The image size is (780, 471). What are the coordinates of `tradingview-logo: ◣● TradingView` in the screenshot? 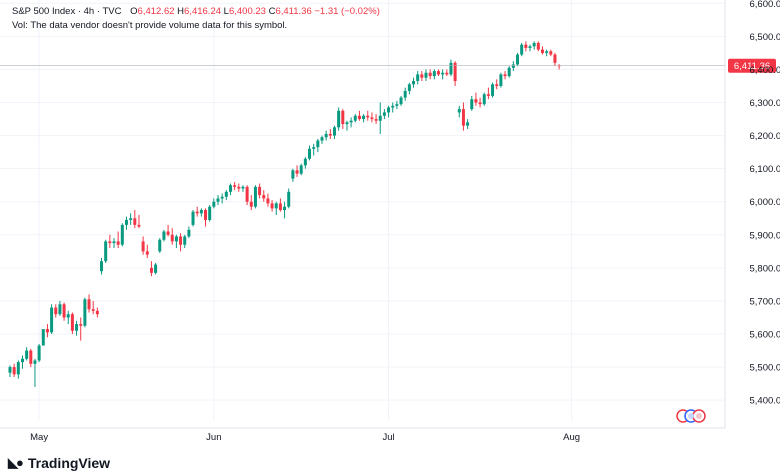 It's located at (59, 463).